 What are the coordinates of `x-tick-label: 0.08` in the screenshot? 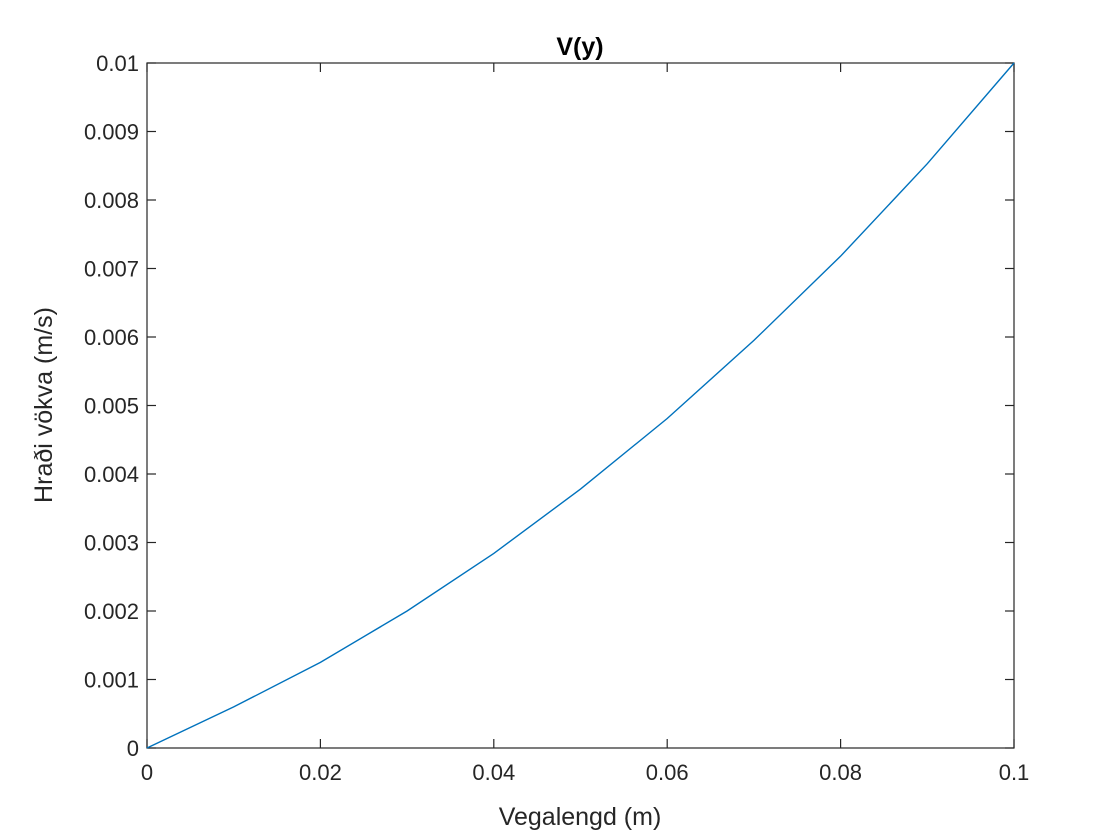 It's located at (840, 772).